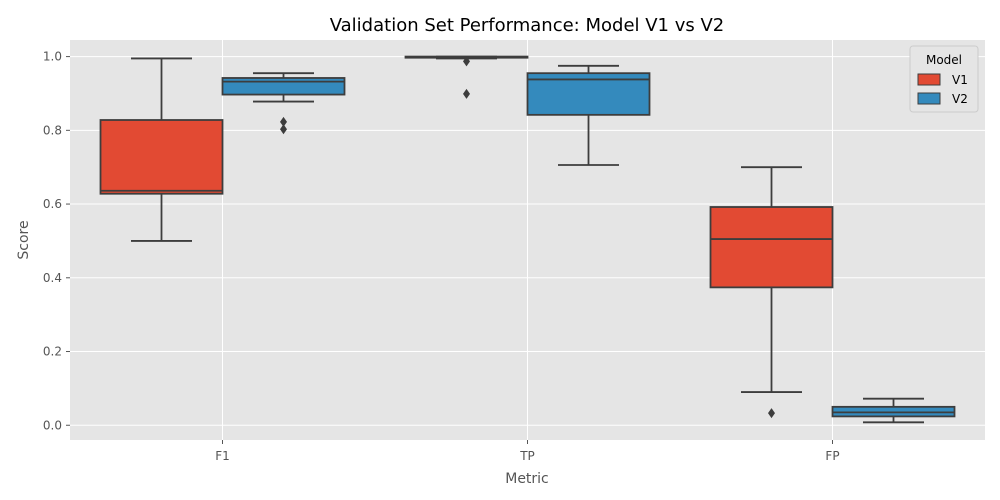 This screenshot has width=1000, height=500. I want to click on box-V2-F1, so click(283, 103).